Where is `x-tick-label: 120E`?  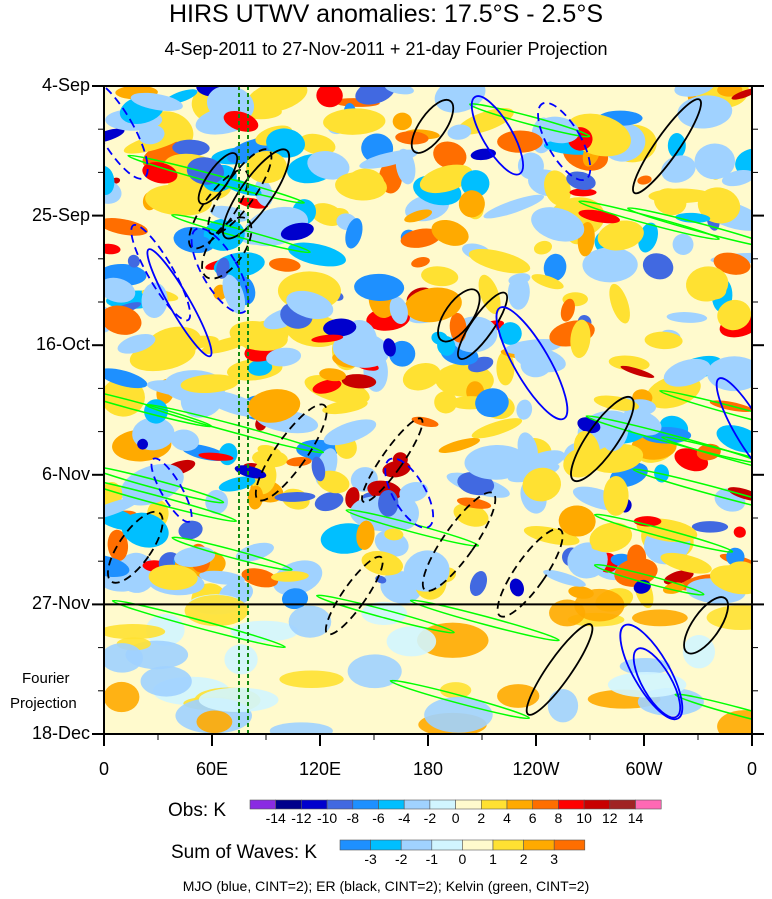
x-tick-label: 120E is located at coordinates (320, 769).